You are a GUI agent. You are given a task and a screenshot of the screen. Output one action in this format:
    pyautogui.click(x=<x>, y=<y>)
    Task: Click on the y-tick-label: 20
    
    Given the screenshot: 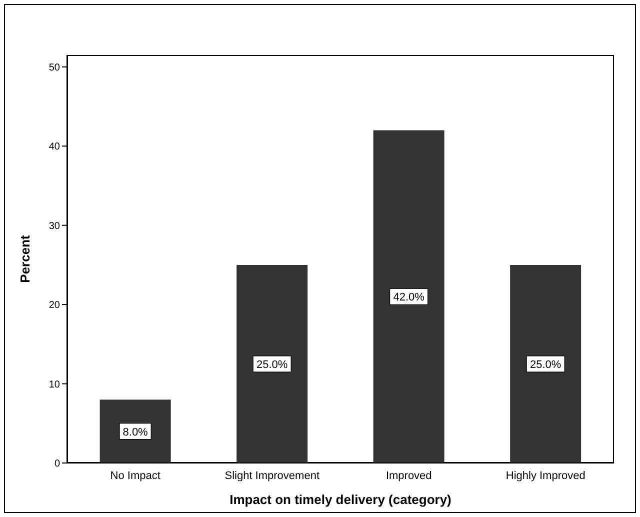 What is the action you would take?
    pyautogui.click(x=54, y=306)
    